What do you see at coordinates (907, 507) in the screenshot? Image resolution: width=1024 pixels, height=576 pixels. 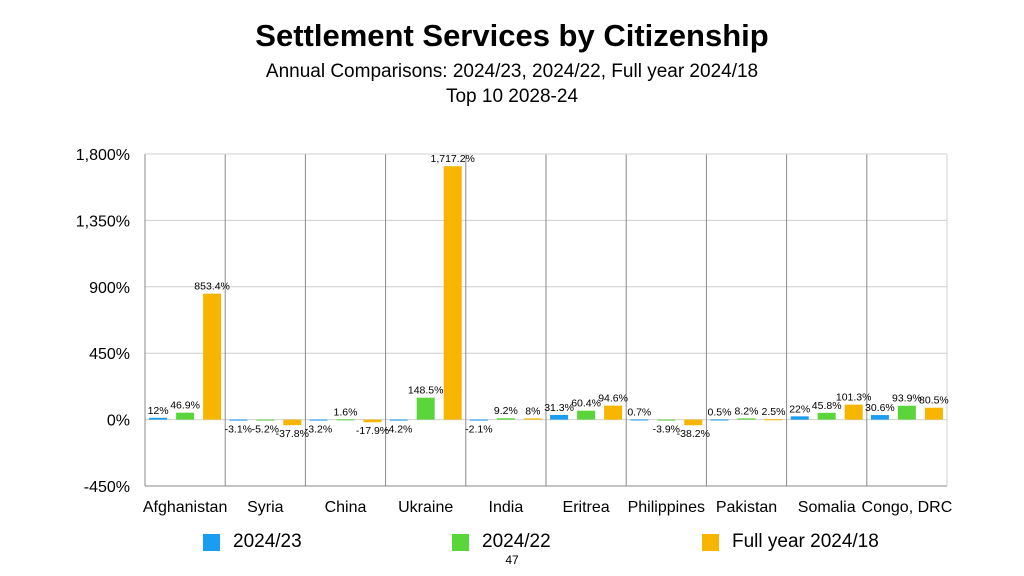 I see `category-label: Congo, DRC` at bounding box center [907, 507].